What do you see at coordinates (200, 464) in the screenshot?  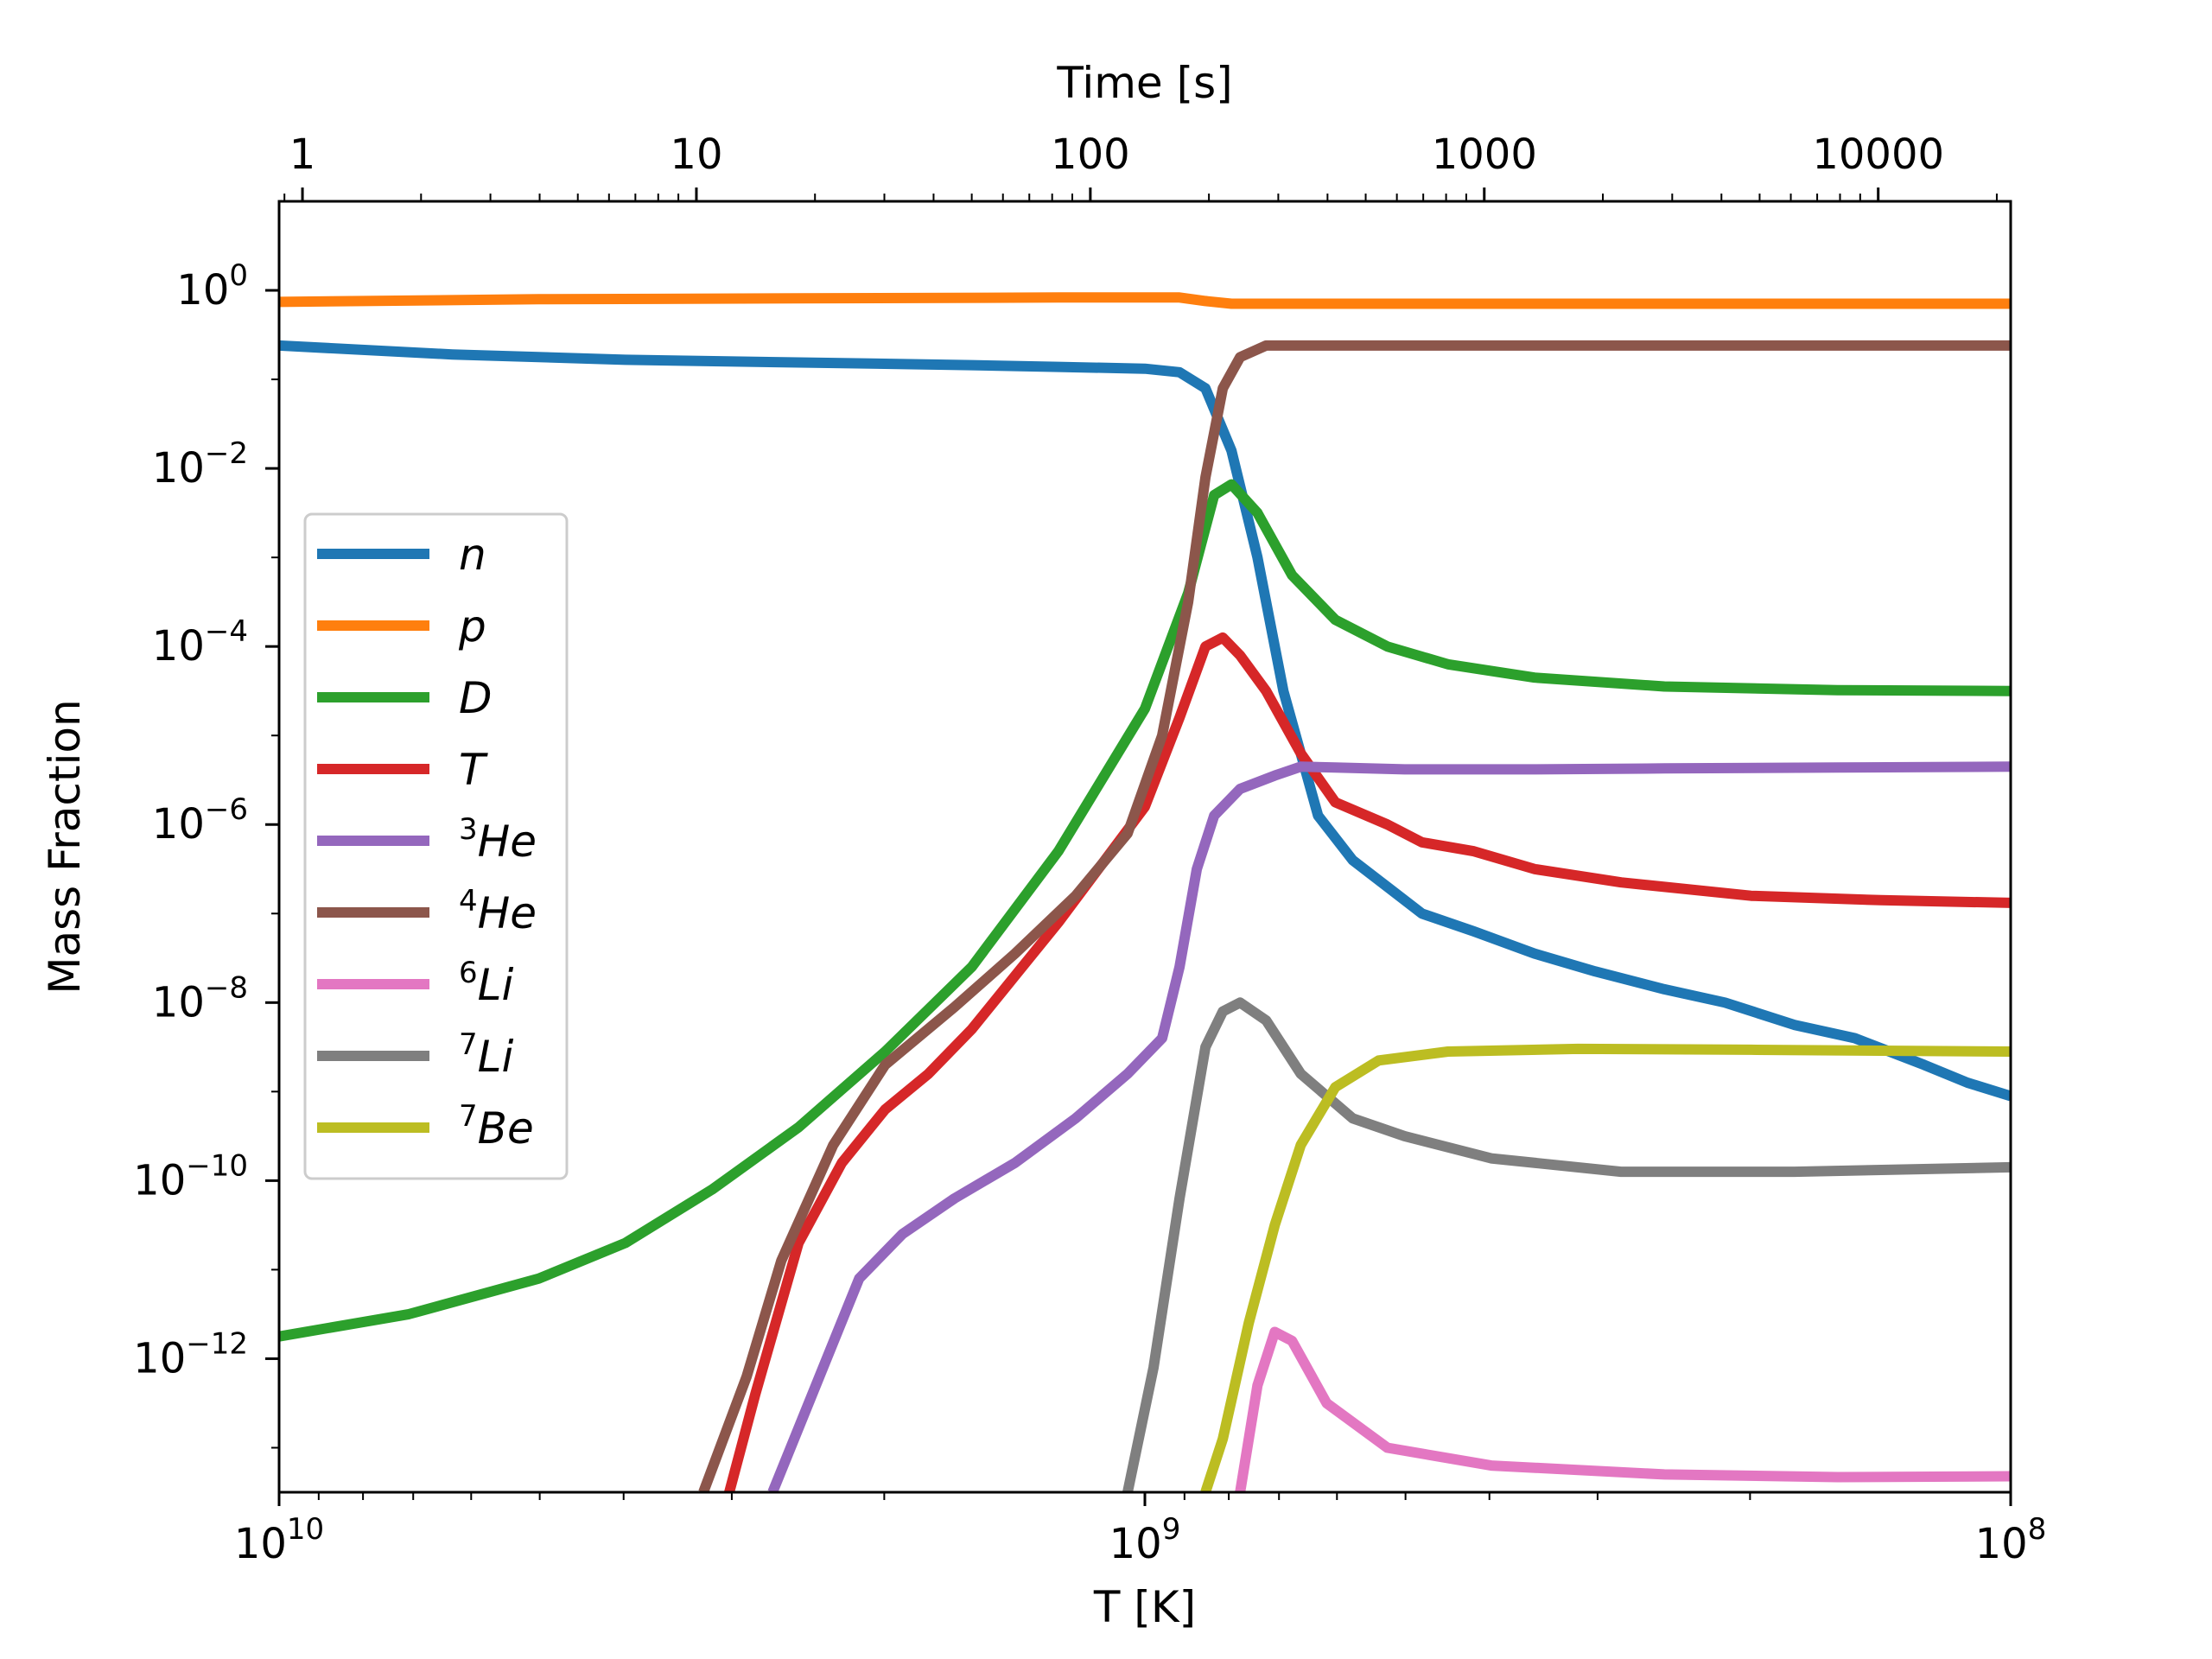 I see `y-tick-label: 10⁻²` at bounding box center [200, 464].